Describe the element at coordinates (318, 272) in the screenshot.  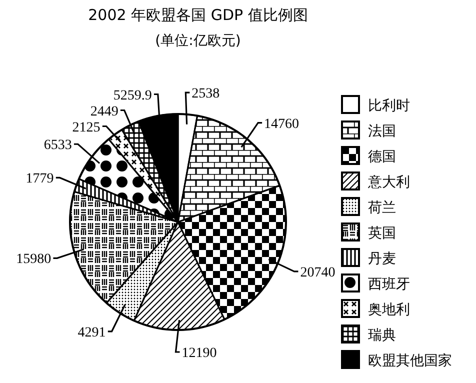
I see `data-label: 20740` at that location.